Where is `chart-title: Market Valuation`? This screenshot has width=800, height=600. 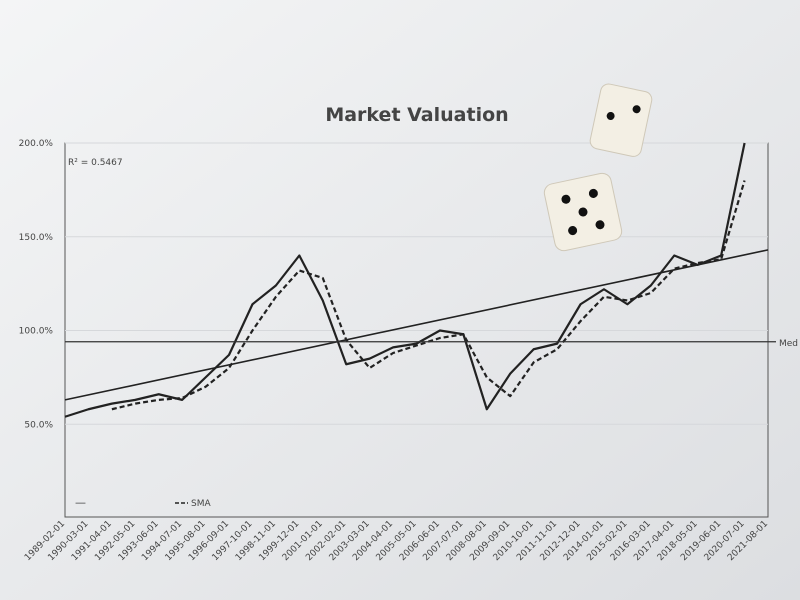
chart-title: Market Valuation is located at coordinates (416, 115).